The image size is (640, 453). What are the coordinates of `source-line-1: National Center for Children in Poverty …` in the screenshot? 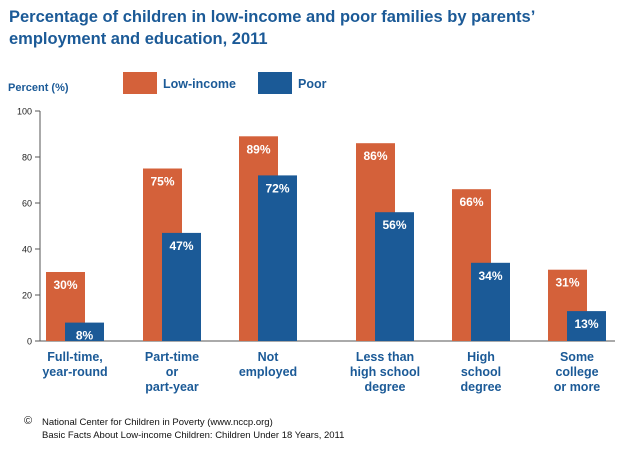 It's located at (157, 422).